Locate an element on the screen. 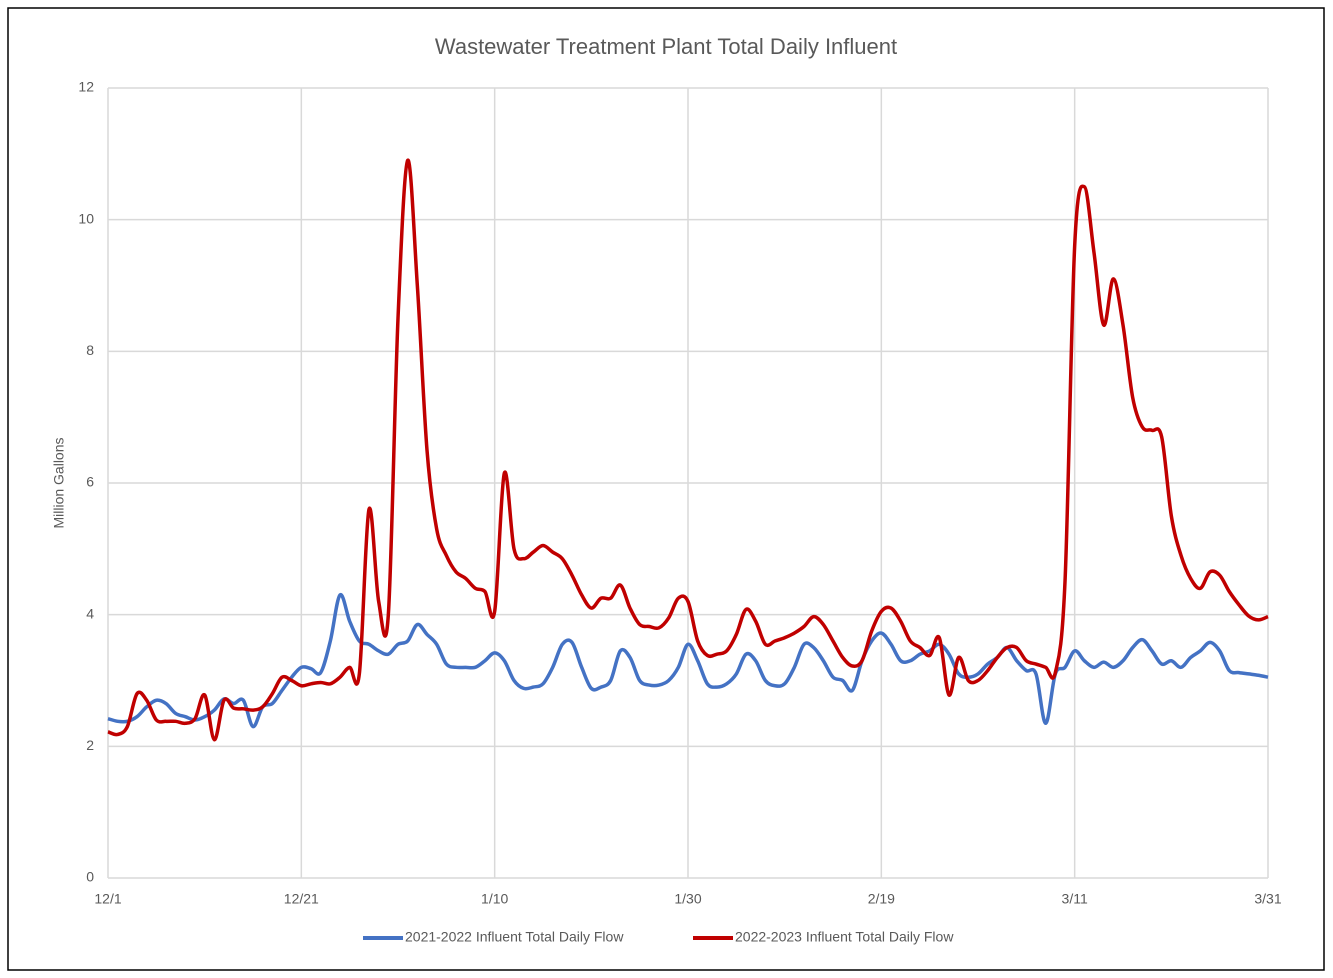  x-tick-label: 12/1 is located at coordinates (107, 899).